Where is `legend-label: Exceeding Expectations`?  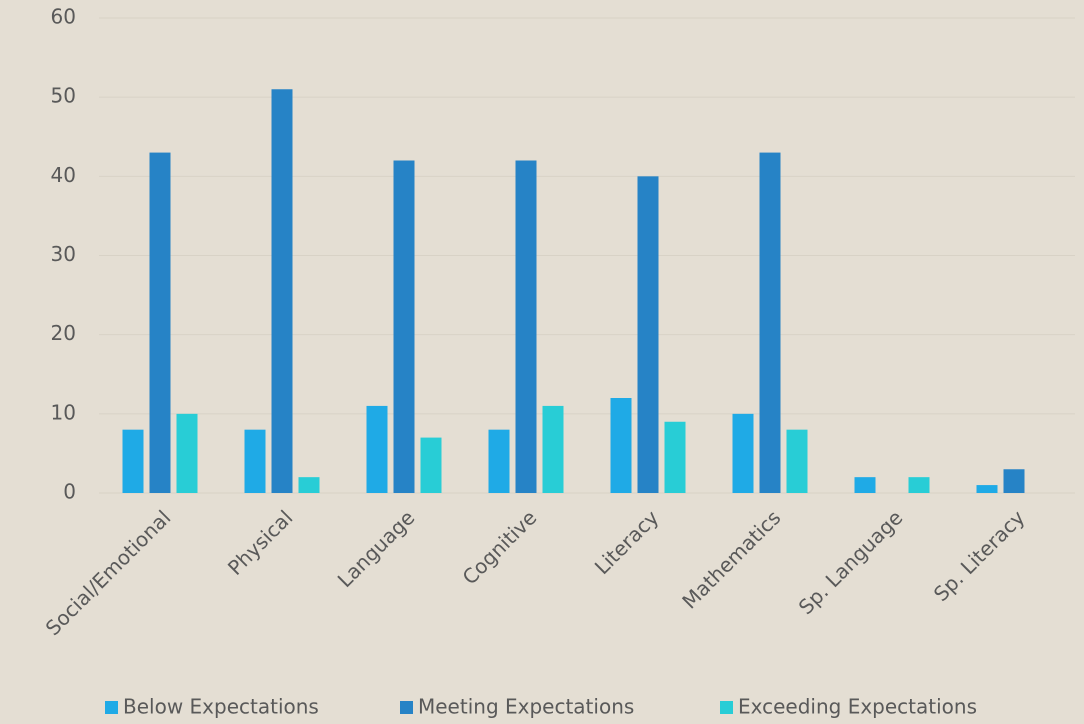 legend-label: Exceeding Expectations is located at coordinates (857, 707).